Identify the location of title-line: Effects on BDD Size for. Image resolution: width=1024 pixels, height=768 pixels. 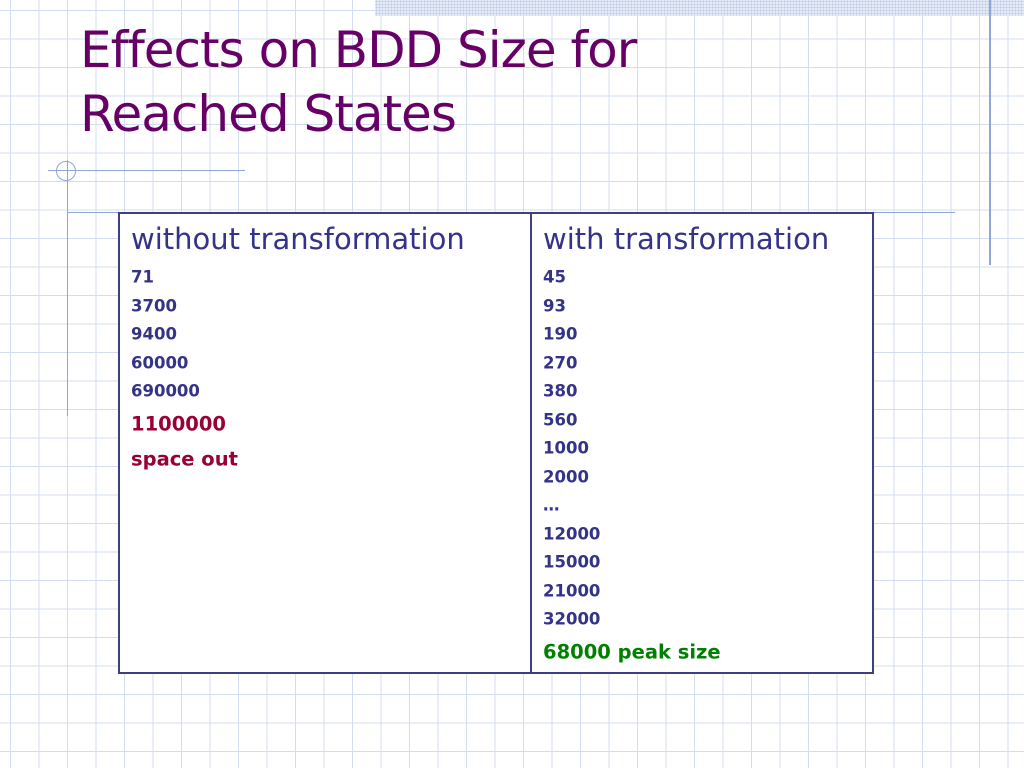
(358, 50).